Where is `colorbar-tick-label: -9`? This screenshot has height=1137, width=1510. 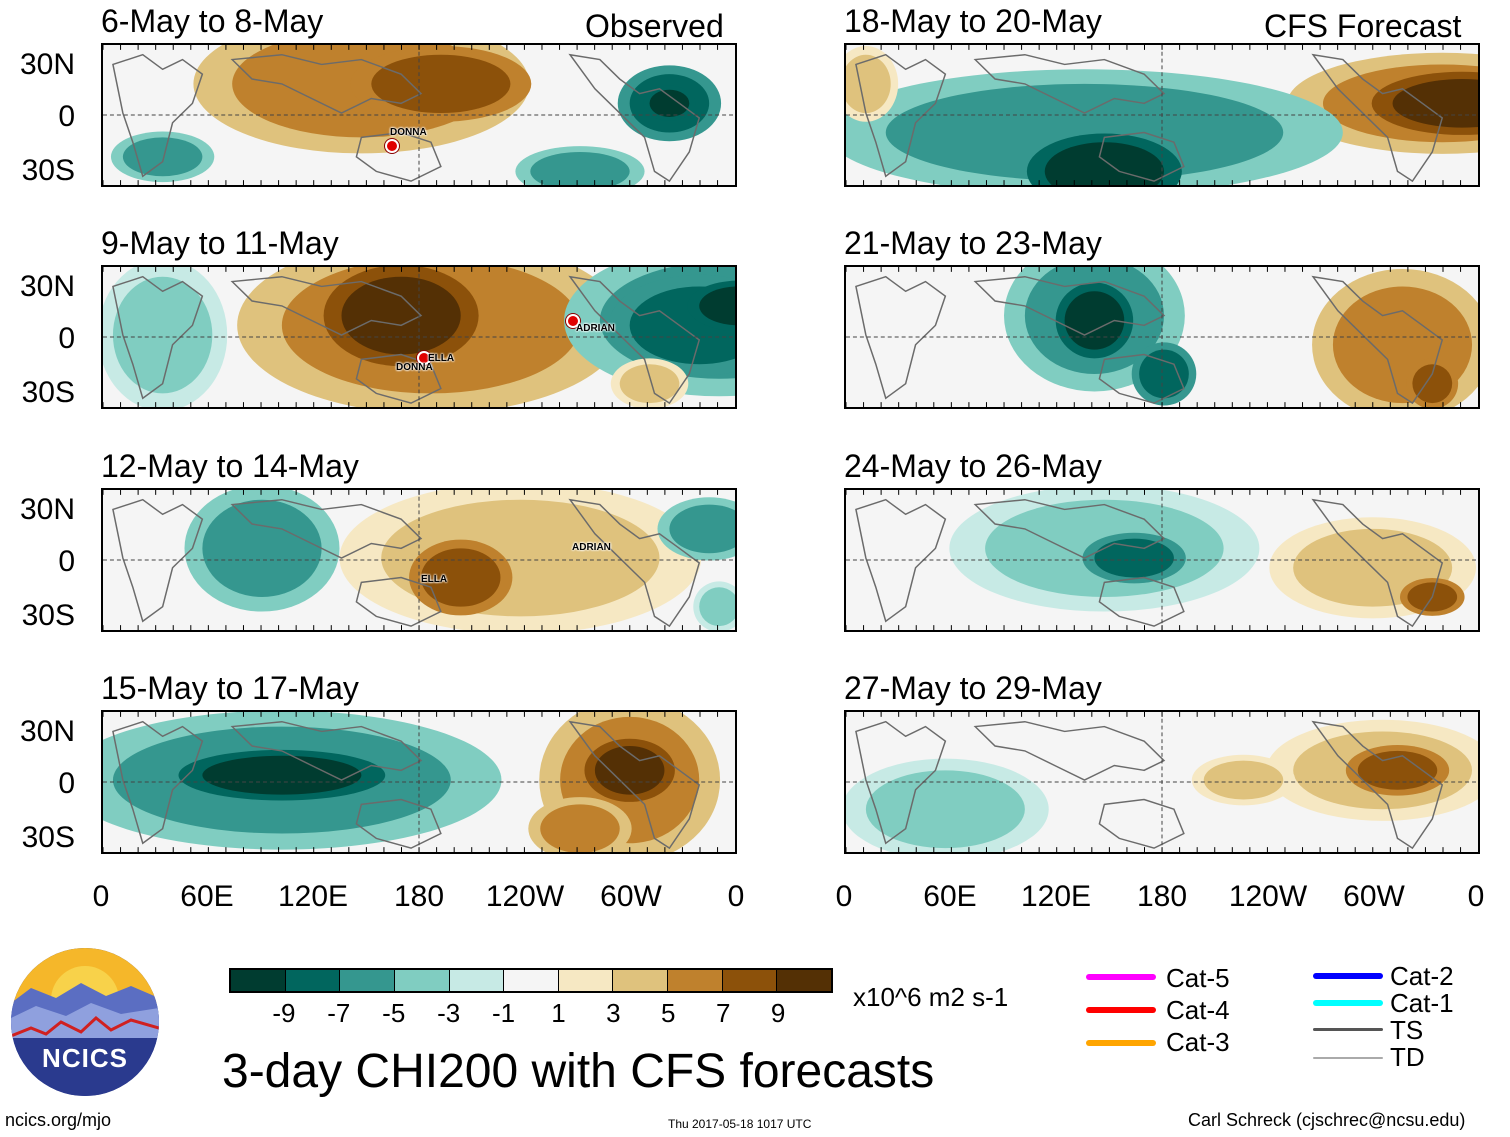
colorbar-tick-label: -9 is located at coordinates (284, 1013).